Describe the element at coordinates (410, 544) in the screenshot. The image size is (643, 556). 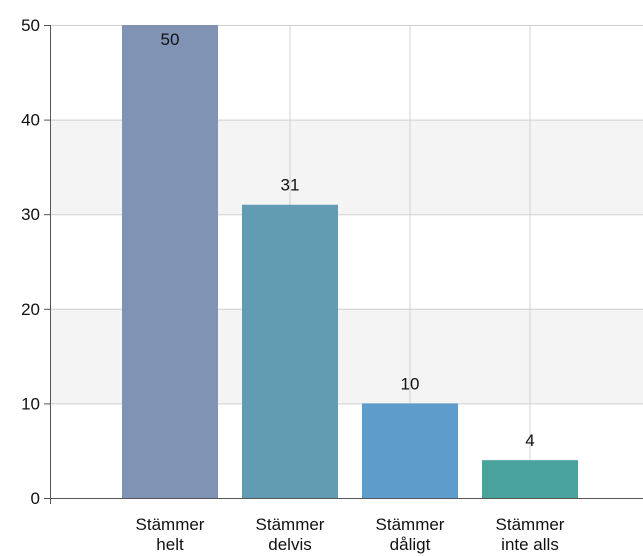
I see `x-category-label-line: dåligt` at that location.